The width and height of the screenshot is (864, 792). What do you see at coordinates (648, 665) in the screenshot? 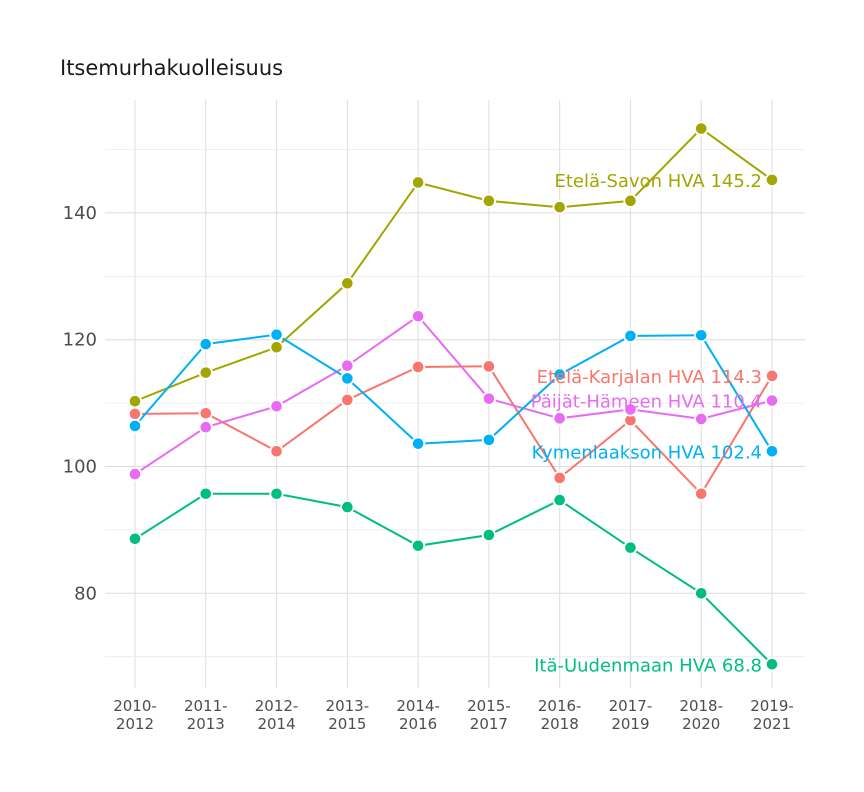
I see `series-label-ita-uudenmaan-hva: Itä-Uudenmaan HVA 68.8` at bounding box center [648, 665].